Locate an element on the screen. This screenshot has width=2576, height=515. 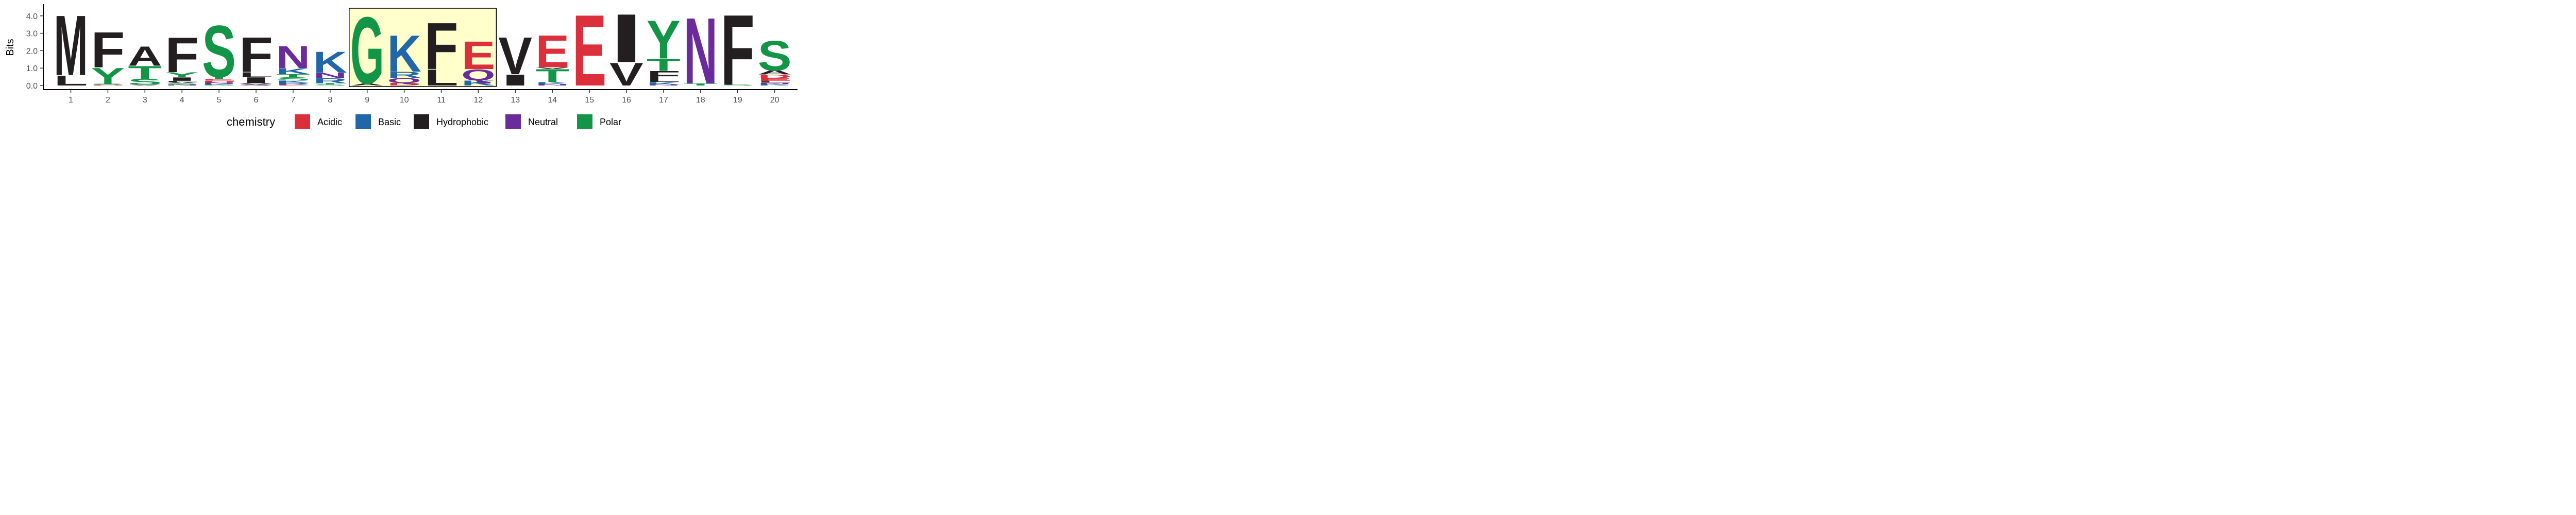
x-tick-label: 19 is located at coordinates (737, 101).